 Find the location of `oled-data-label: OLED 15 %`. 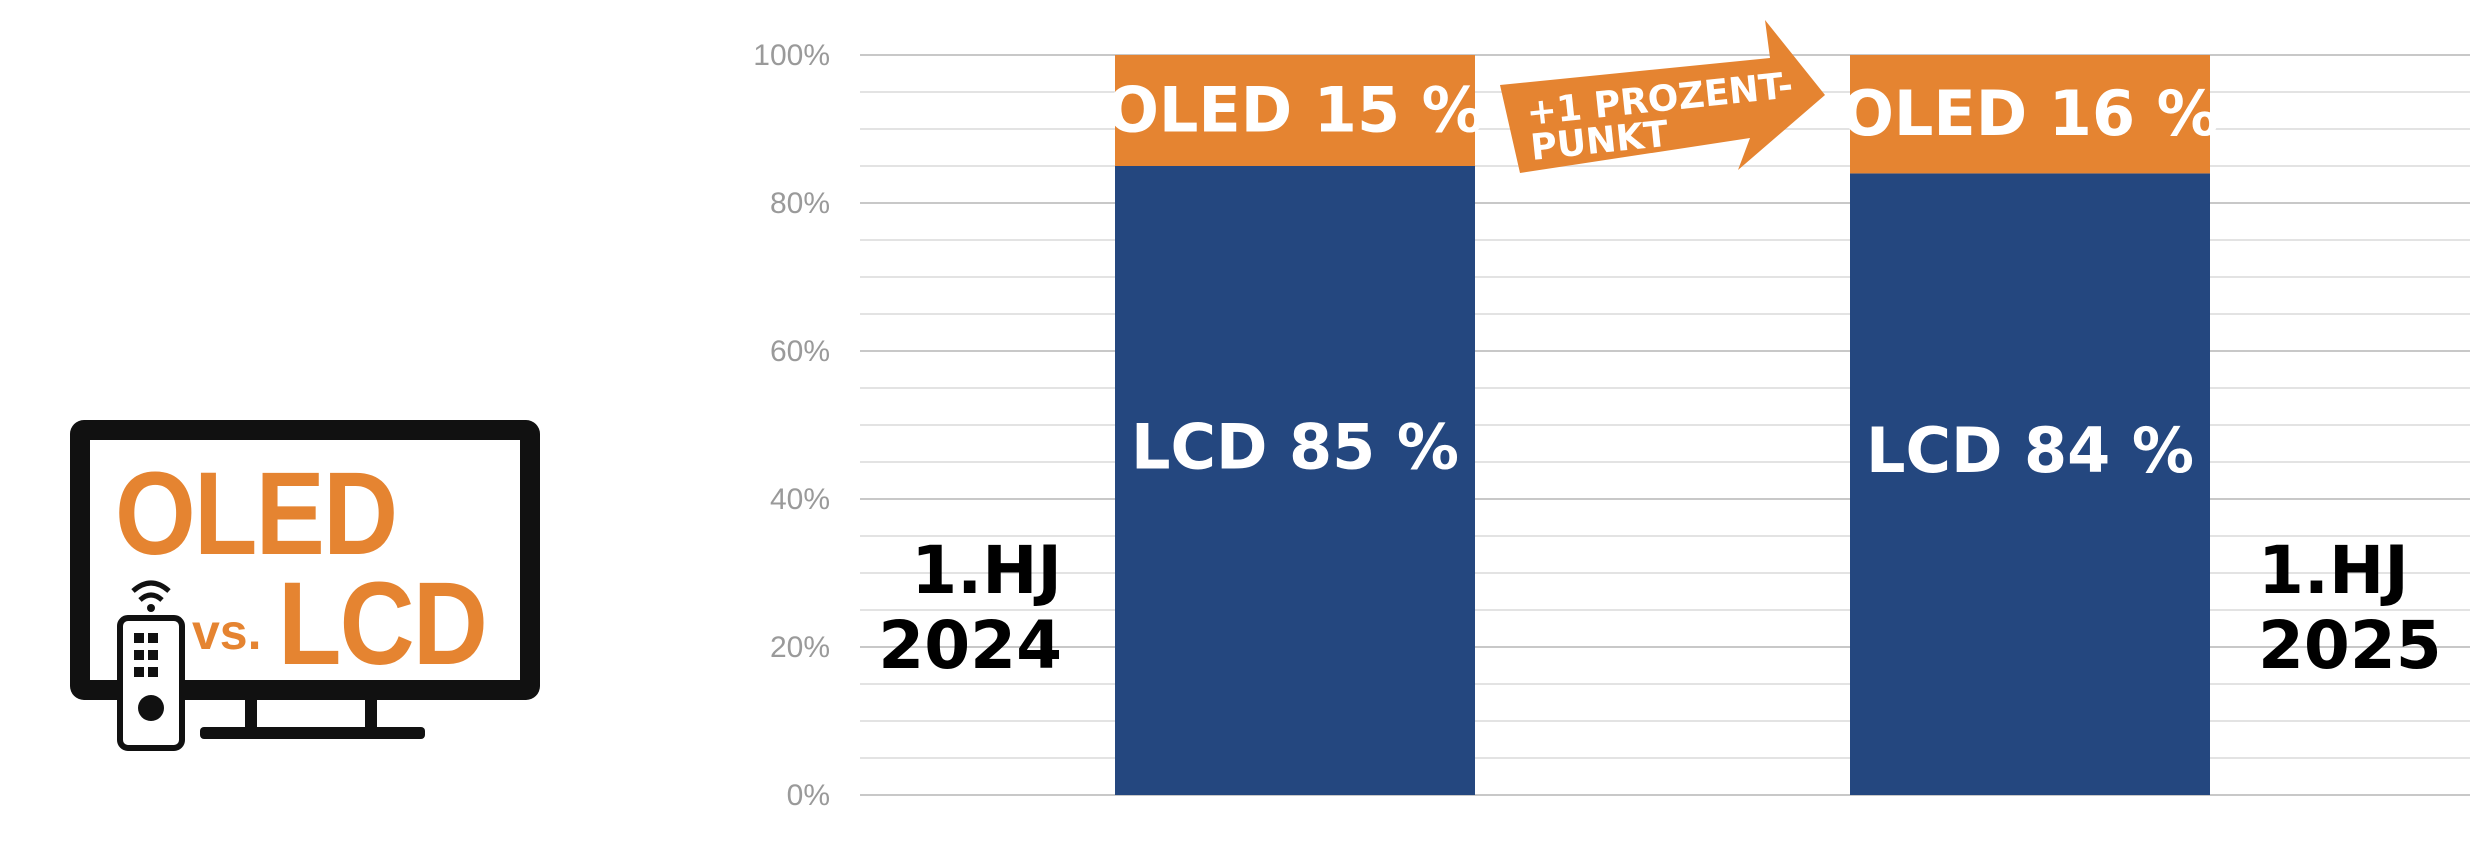

oled-data-label: OLED 15 % is located at coordinates (1295, 110).